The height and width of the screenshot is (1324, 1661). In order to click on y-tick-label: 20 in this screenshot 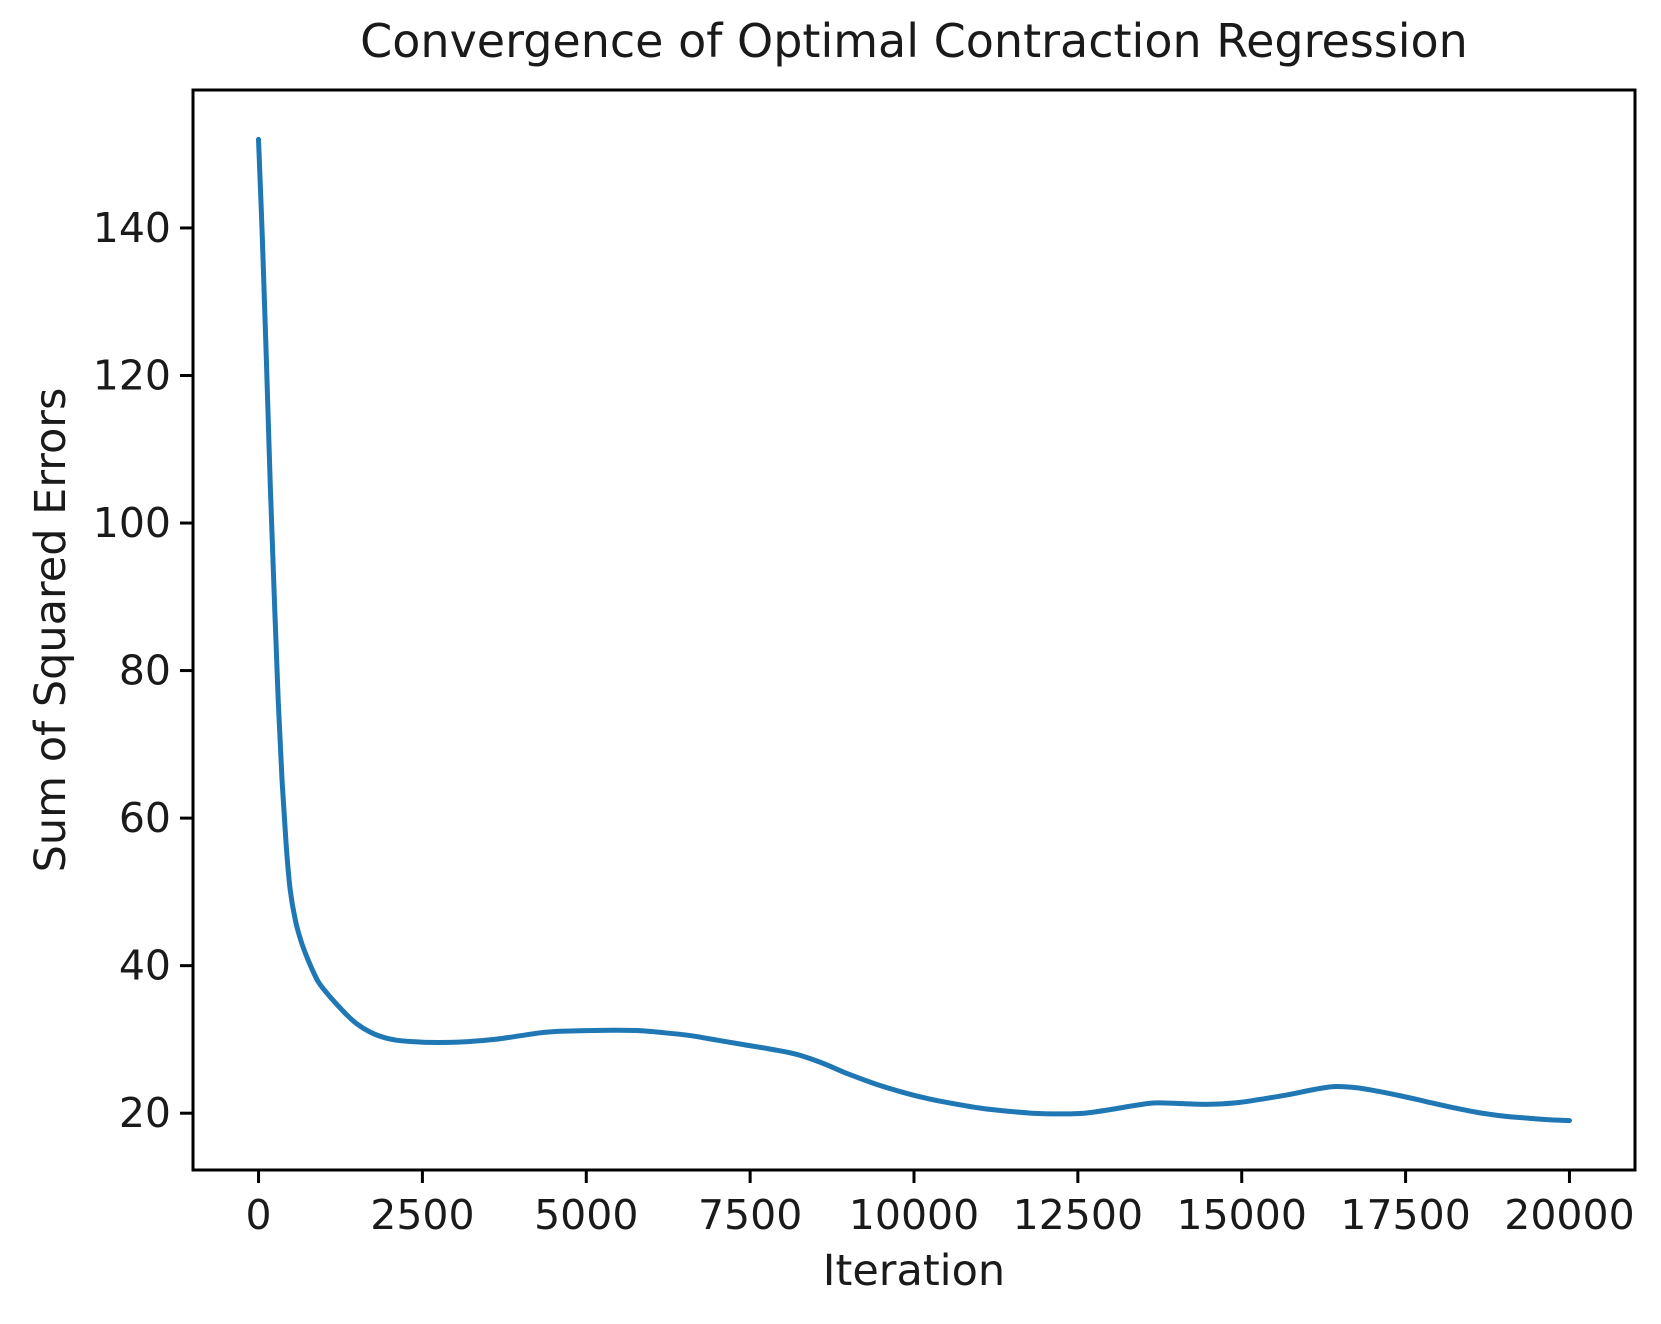, I will do `click(145, 1113)`.